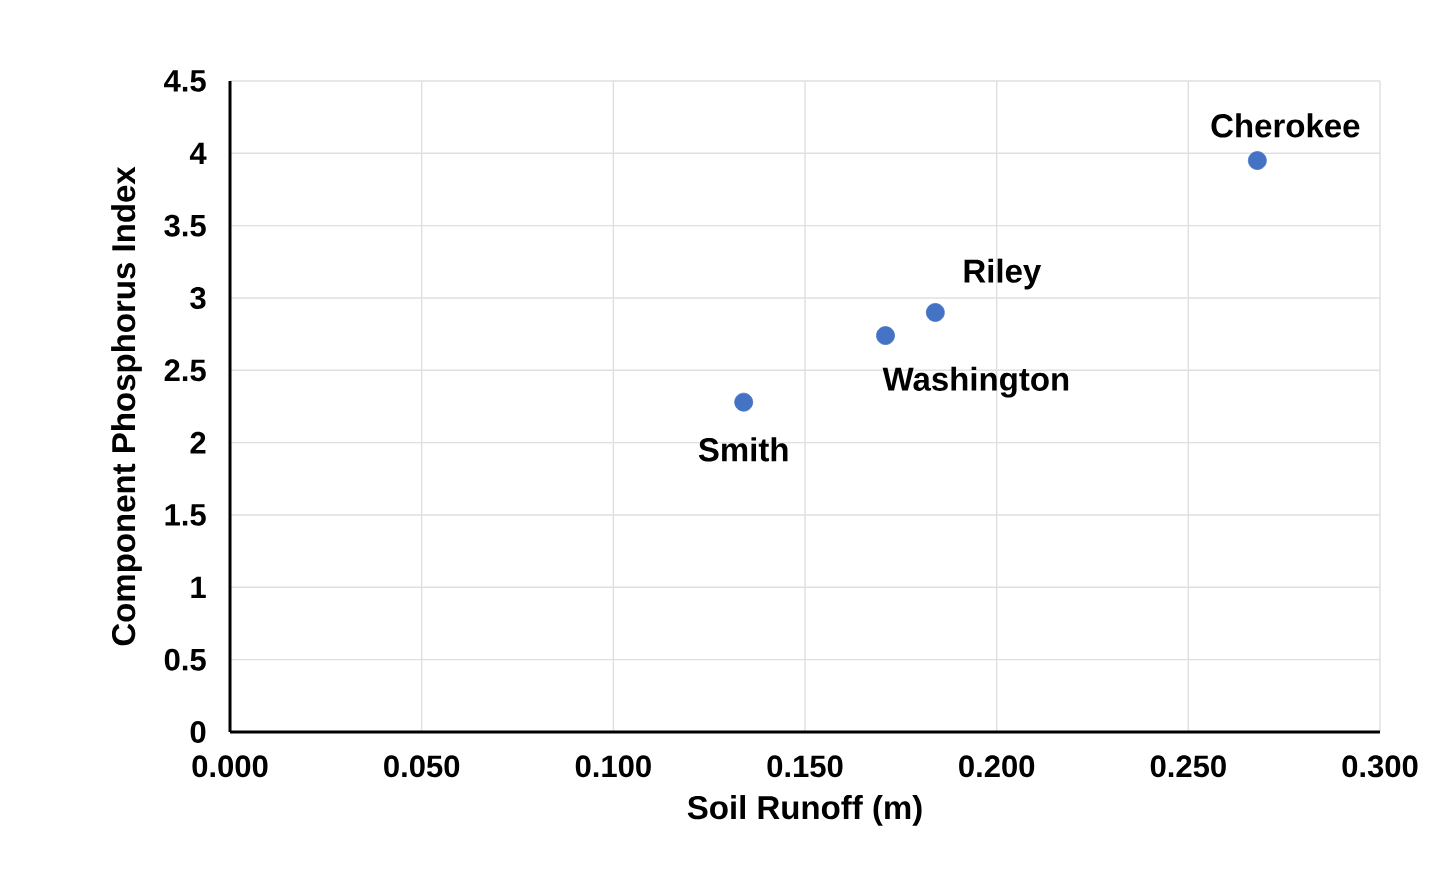  Describe the element at coordinates (185, 225) in the screenshot. I see `y-tick-label: 3.5` at that location.